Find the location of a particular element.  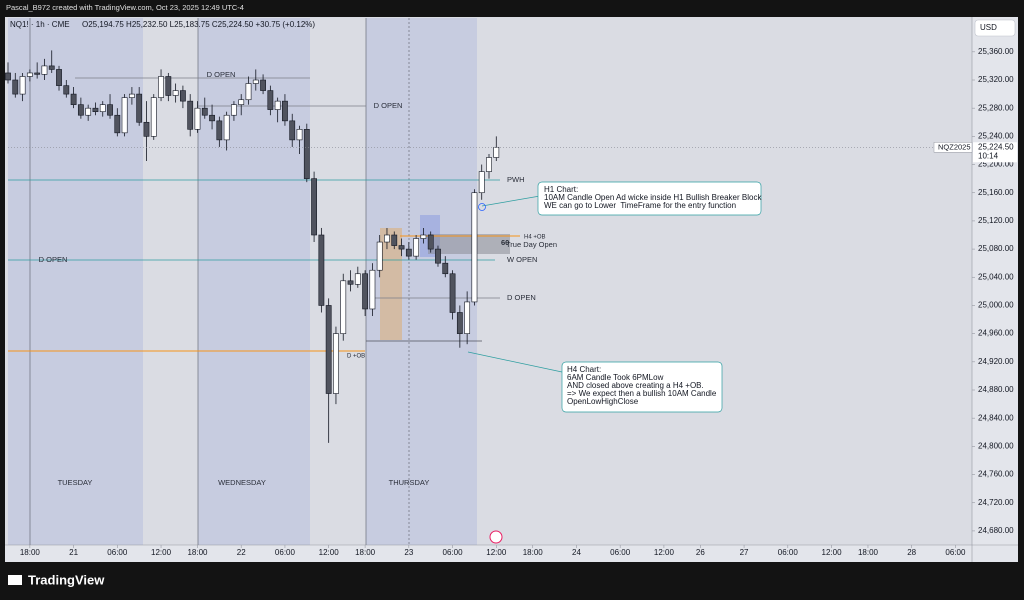

y-tick-label: 25,040.00 is located at coordinates (996, 276).